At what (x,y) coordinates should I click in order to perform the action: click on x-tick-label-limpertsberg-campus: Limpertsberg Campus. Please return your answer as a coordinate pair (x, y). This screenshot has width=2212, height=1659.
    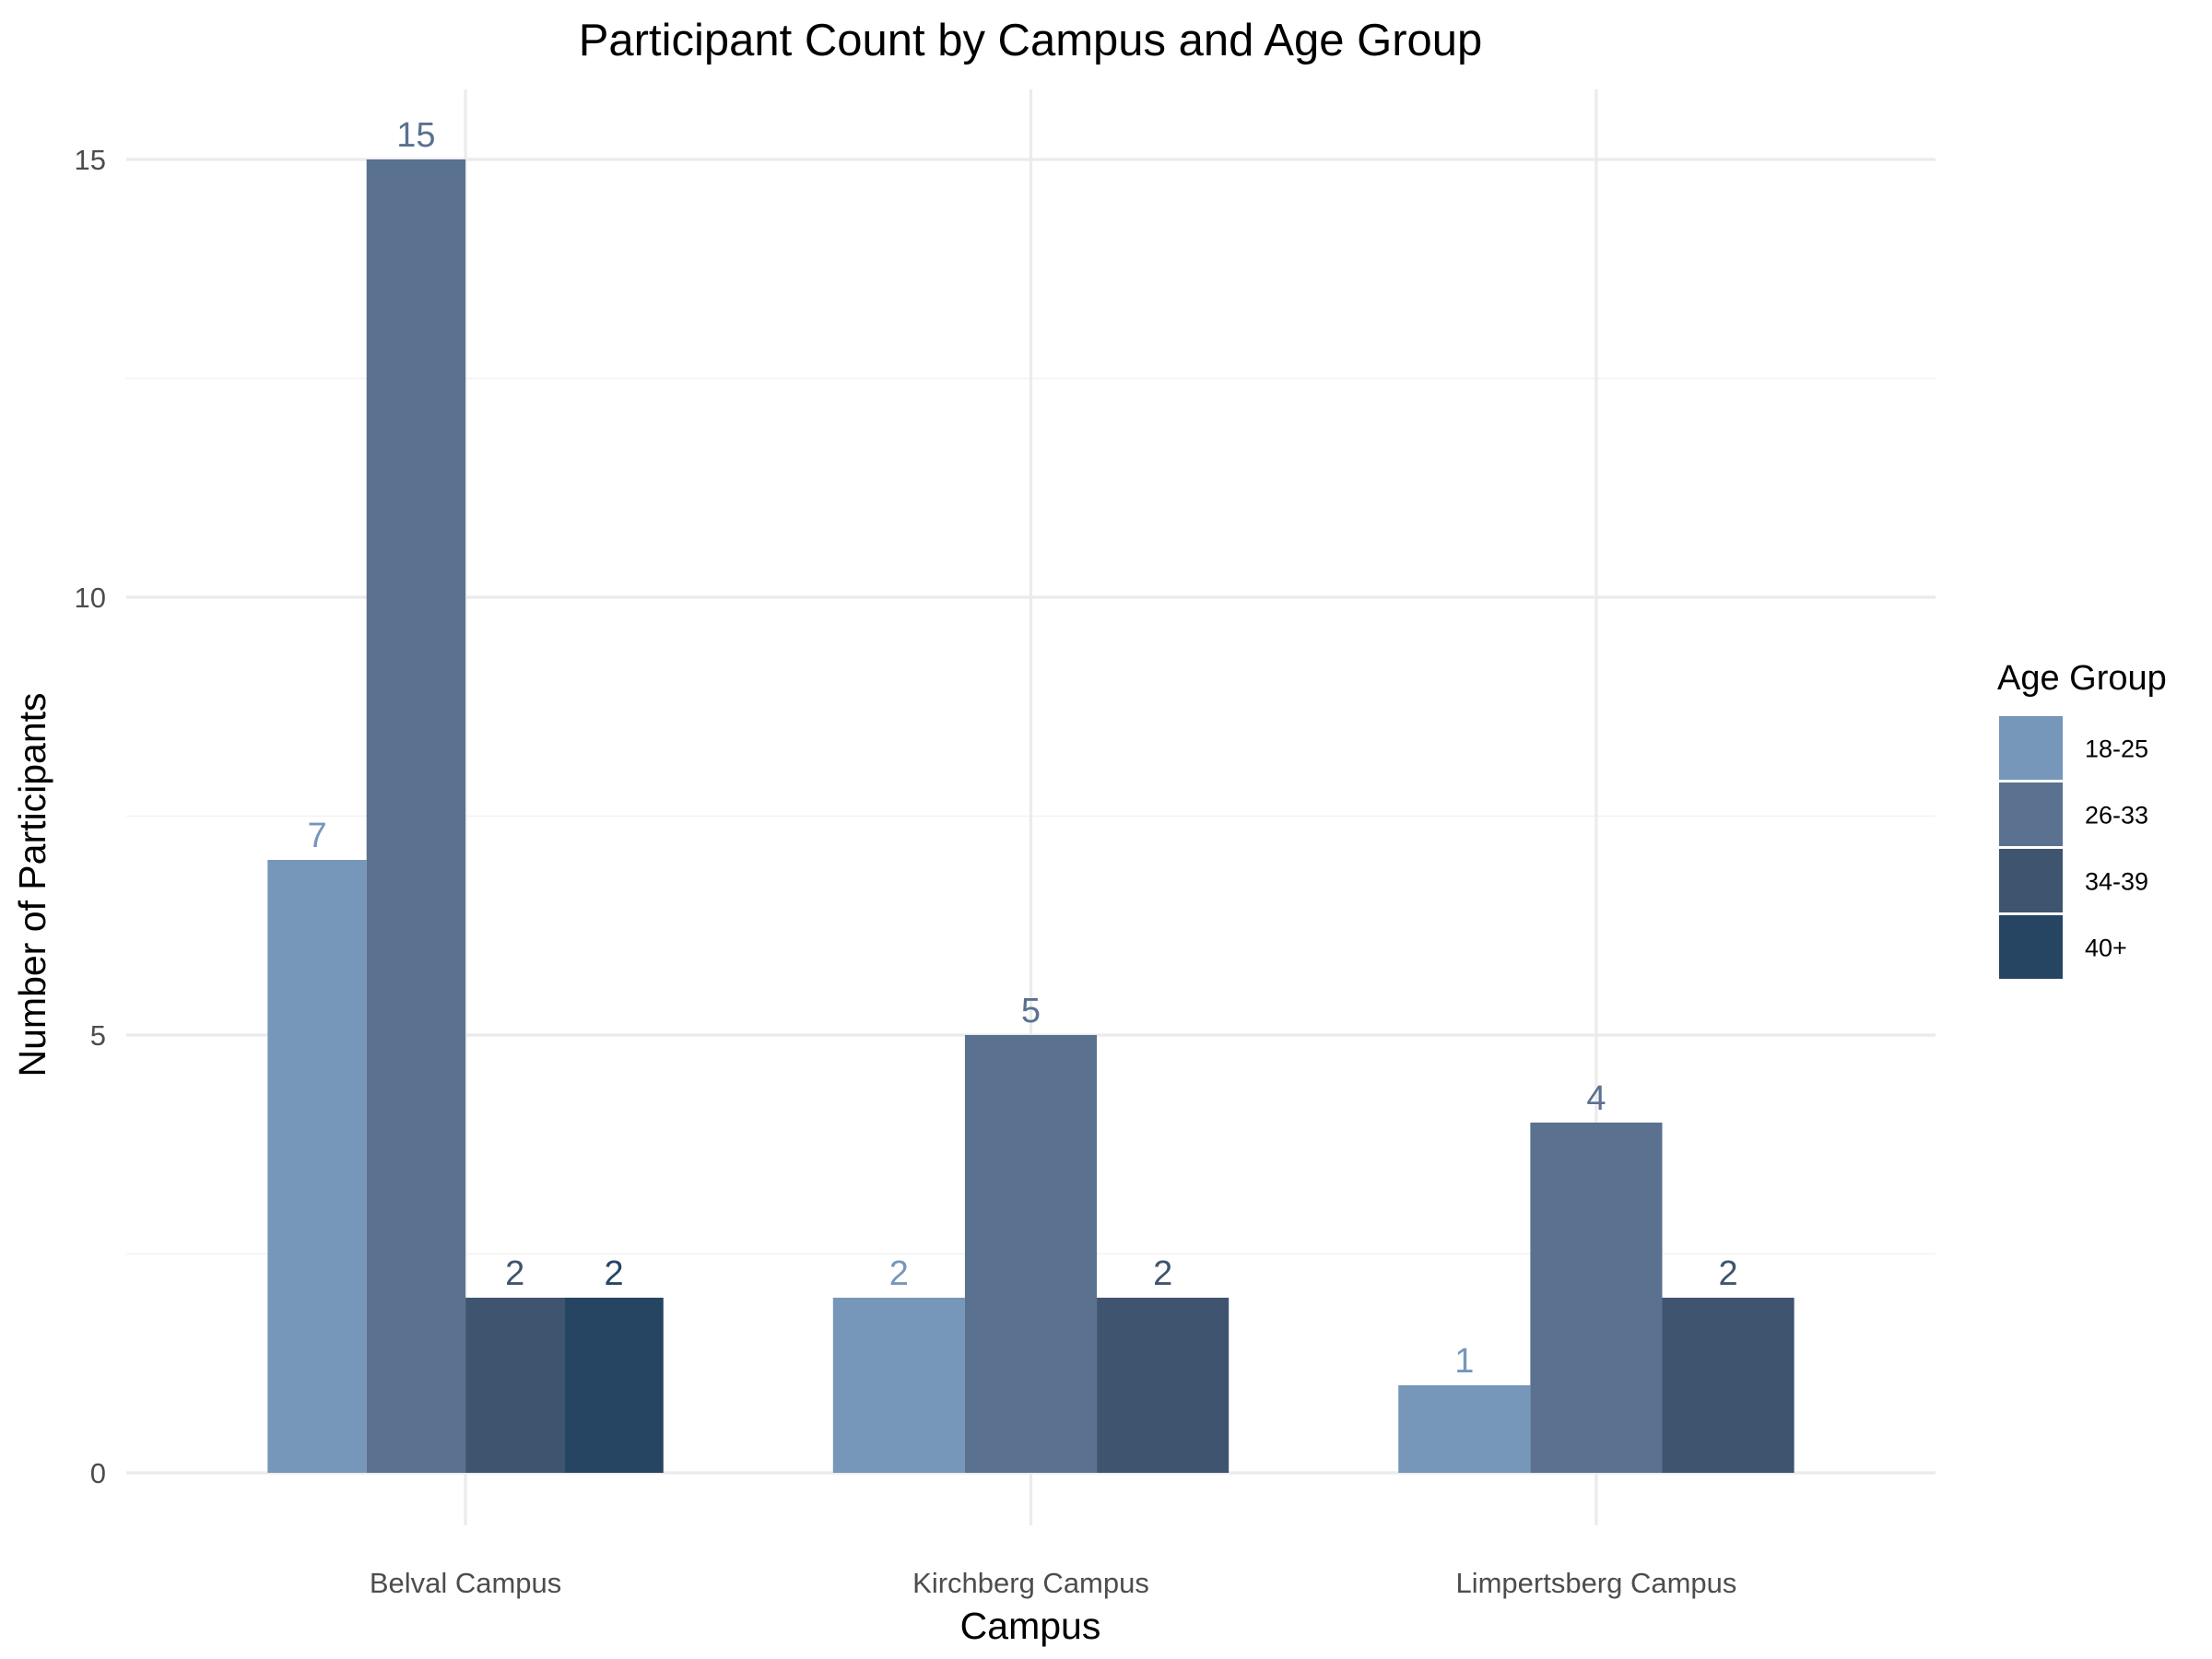
    Looking at the image, I should click on (1595, 1583).